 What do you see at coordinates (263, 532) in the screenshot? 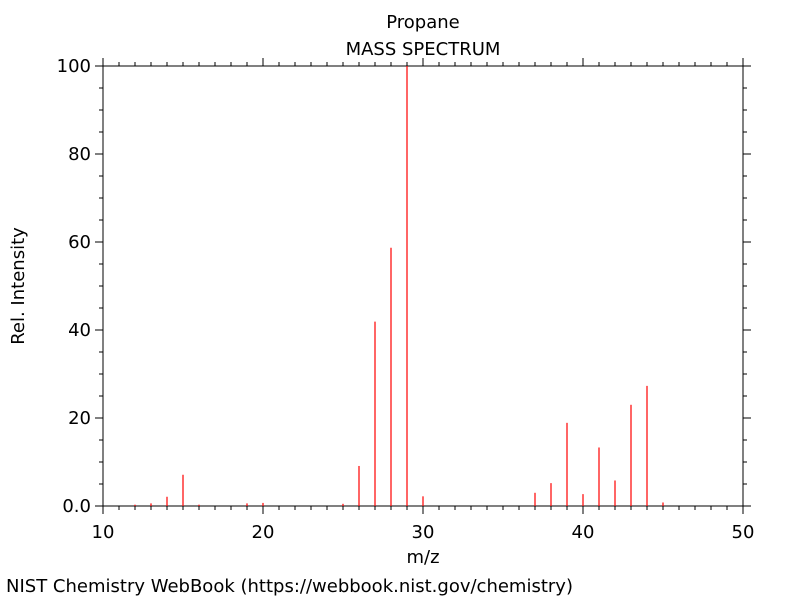
I see `x-tick-label: 20` at bounding box center [263, 532].